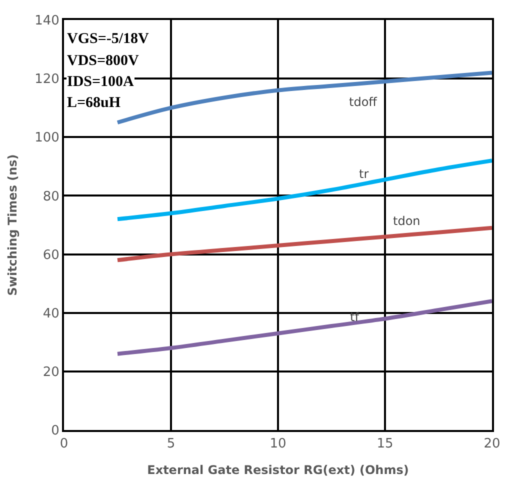 This screenshot has height=486, width=511. What do you see at coordinates (492, 444) in the screenshot?
I see `x-tick-label: 20` at bounding box center [492, 444].